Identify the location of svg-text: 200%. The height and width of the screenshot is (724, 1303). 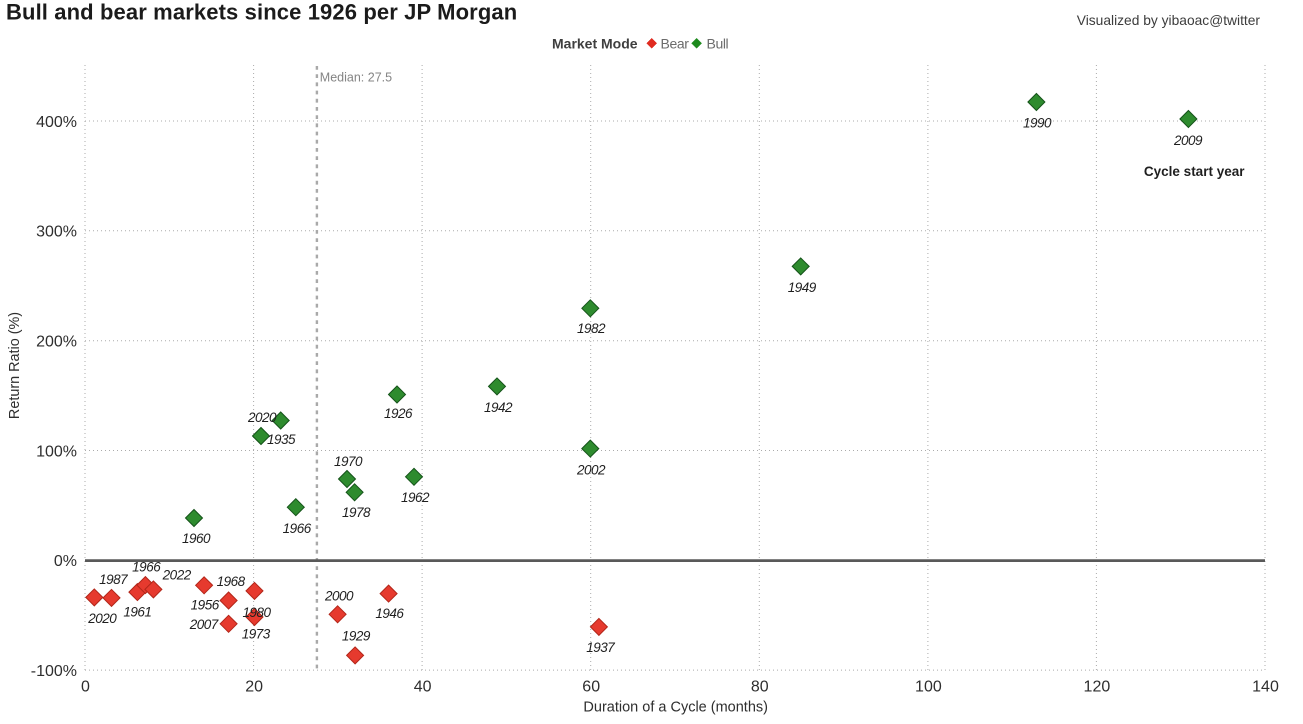
(56, 342).